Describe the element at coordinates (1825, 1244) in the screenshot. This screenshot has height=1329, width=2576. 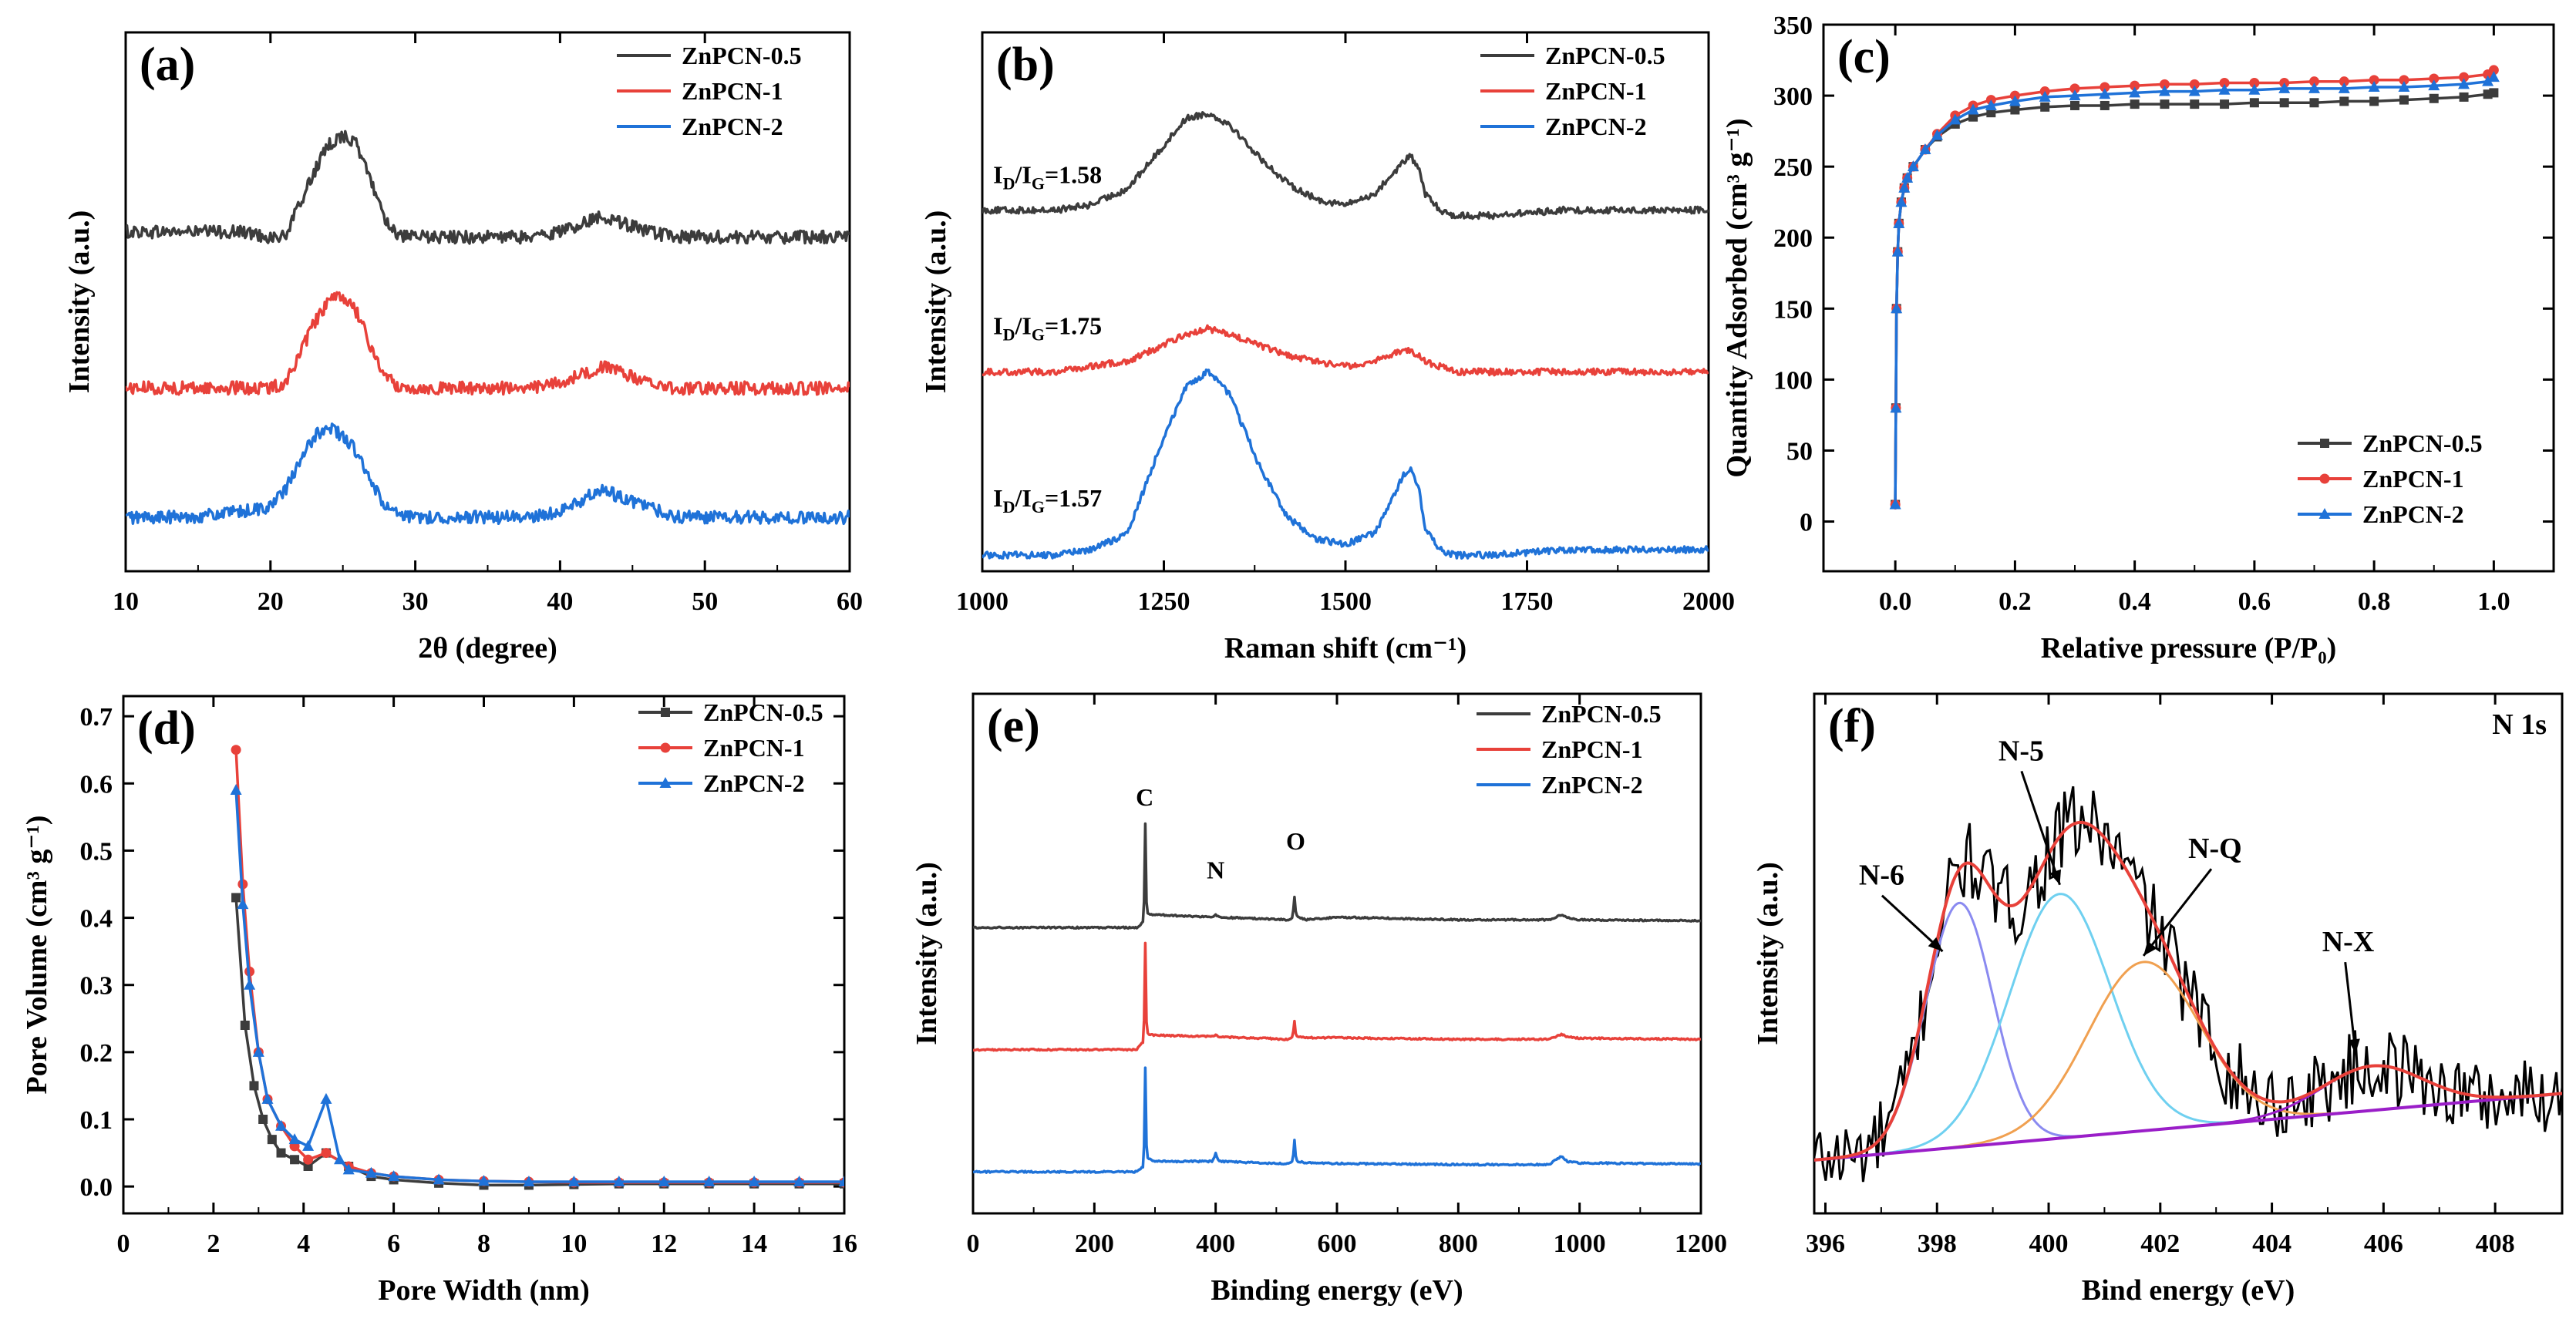
I see `x-tick-label: 396` at that location.